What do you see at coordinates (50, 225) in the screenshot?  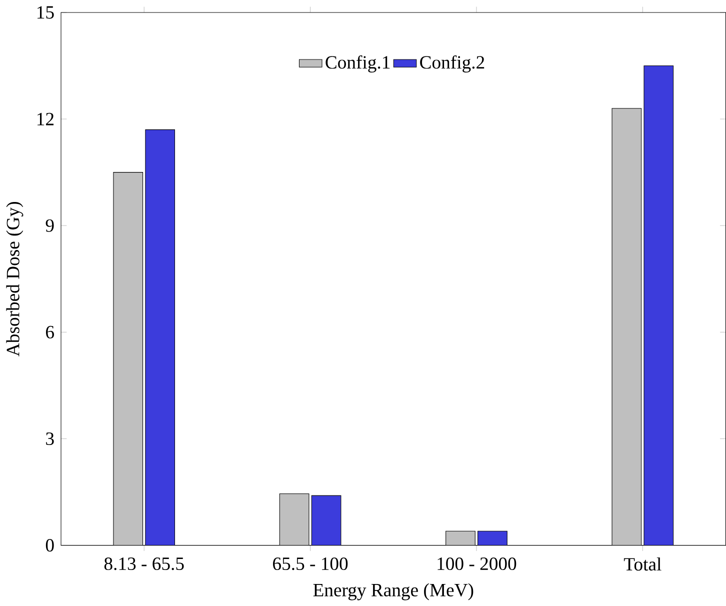 I see `y-tick-label: 9` at bounding box center [50, 225].